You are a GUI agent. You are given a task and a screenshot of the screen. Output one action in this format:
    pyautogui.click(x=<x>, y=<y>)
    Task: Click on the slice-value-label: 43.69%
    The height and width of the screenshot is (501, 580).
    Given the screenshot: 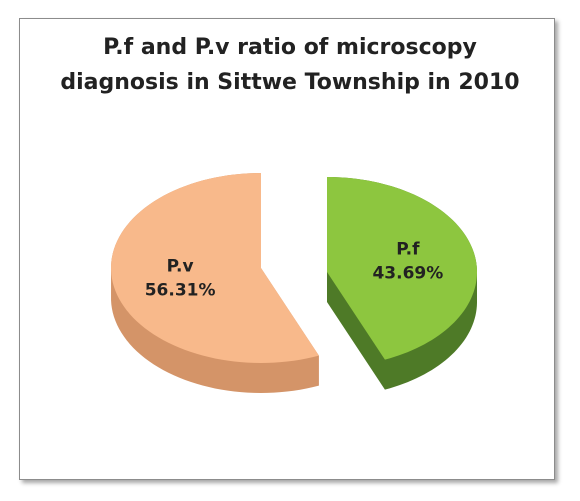 What is the action you would take?
    pyautogui.click(x=407, y=274)
    